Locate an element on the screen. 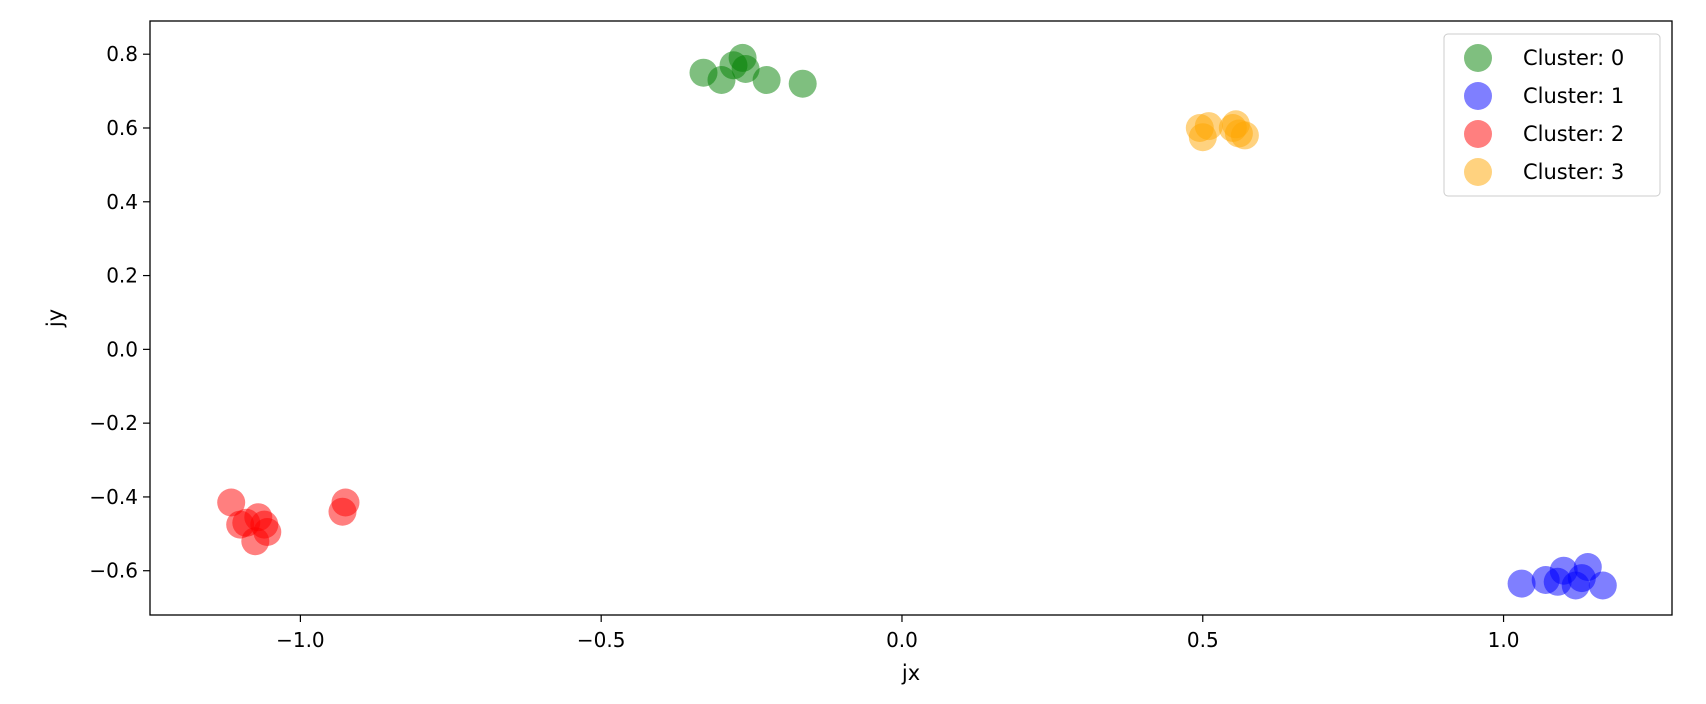  legend-frame is located at coordinates (1552, 115).